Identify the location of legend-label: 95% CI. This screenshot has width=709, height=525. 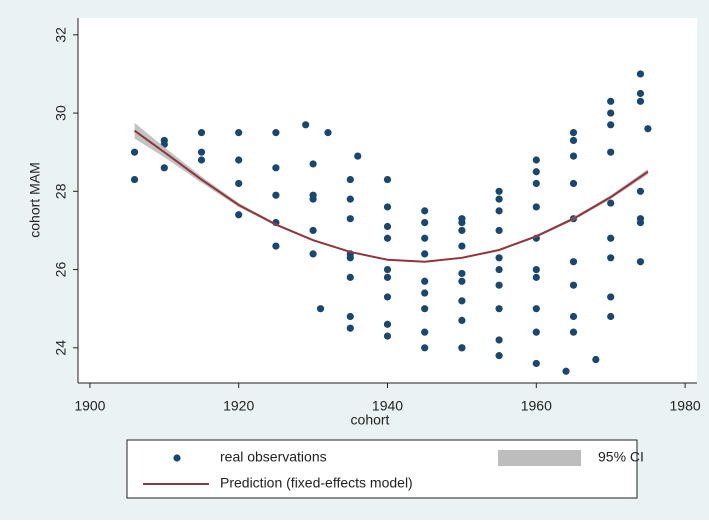
(621, 457).